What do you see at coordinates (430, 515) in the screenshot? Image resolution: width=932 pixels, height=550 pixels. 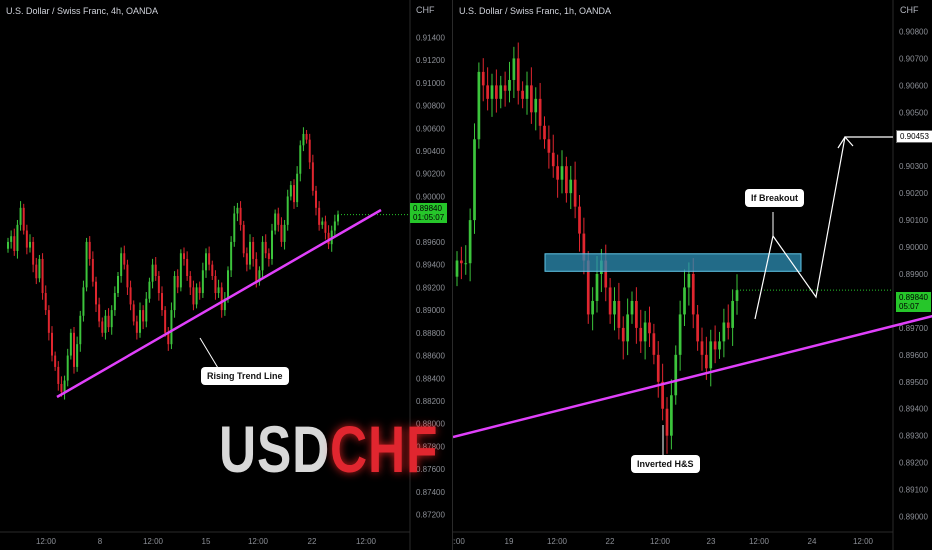 I see `y-tick-label: 0.87200` at bounding box center [430, 515].